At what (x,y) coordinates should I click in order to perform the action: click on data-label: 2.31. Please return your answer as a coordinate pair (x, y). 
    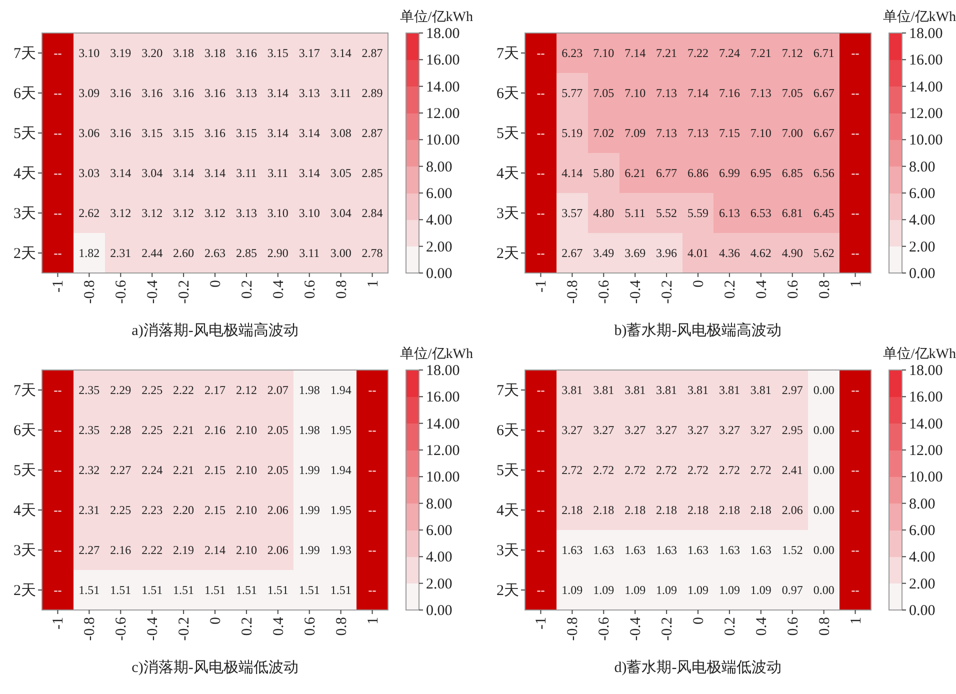
    Looking at the image, I should click on (89, 510).